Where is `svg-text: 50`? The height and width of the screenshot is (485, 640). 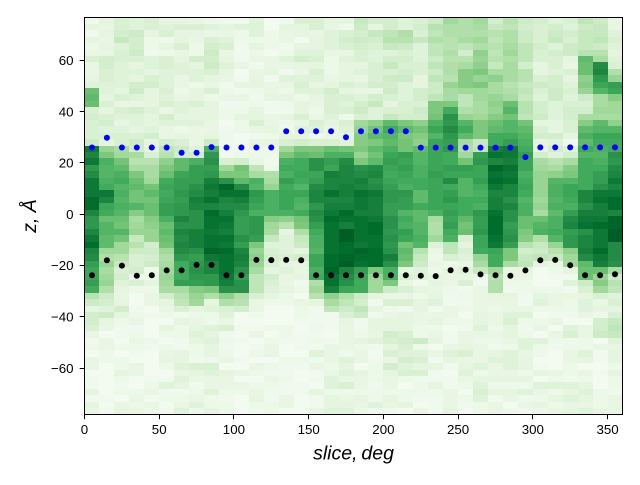 svg-text: 50 is located at coordinates (159, 429).